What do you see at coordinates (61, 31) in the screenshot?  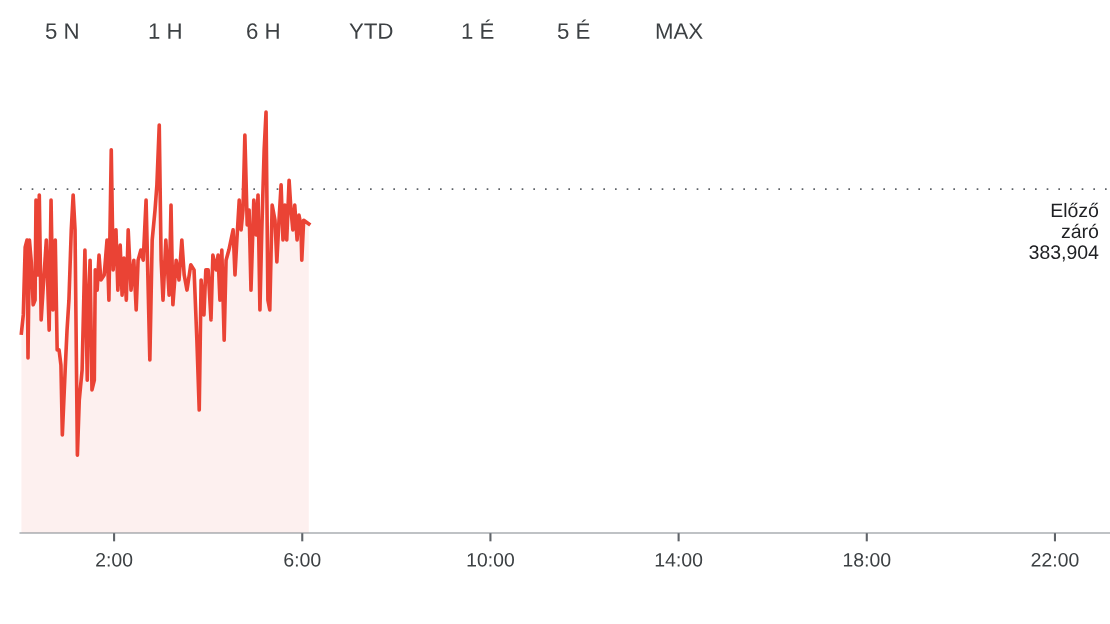 I see `text: 5 N` at bounding box center [61, 31].